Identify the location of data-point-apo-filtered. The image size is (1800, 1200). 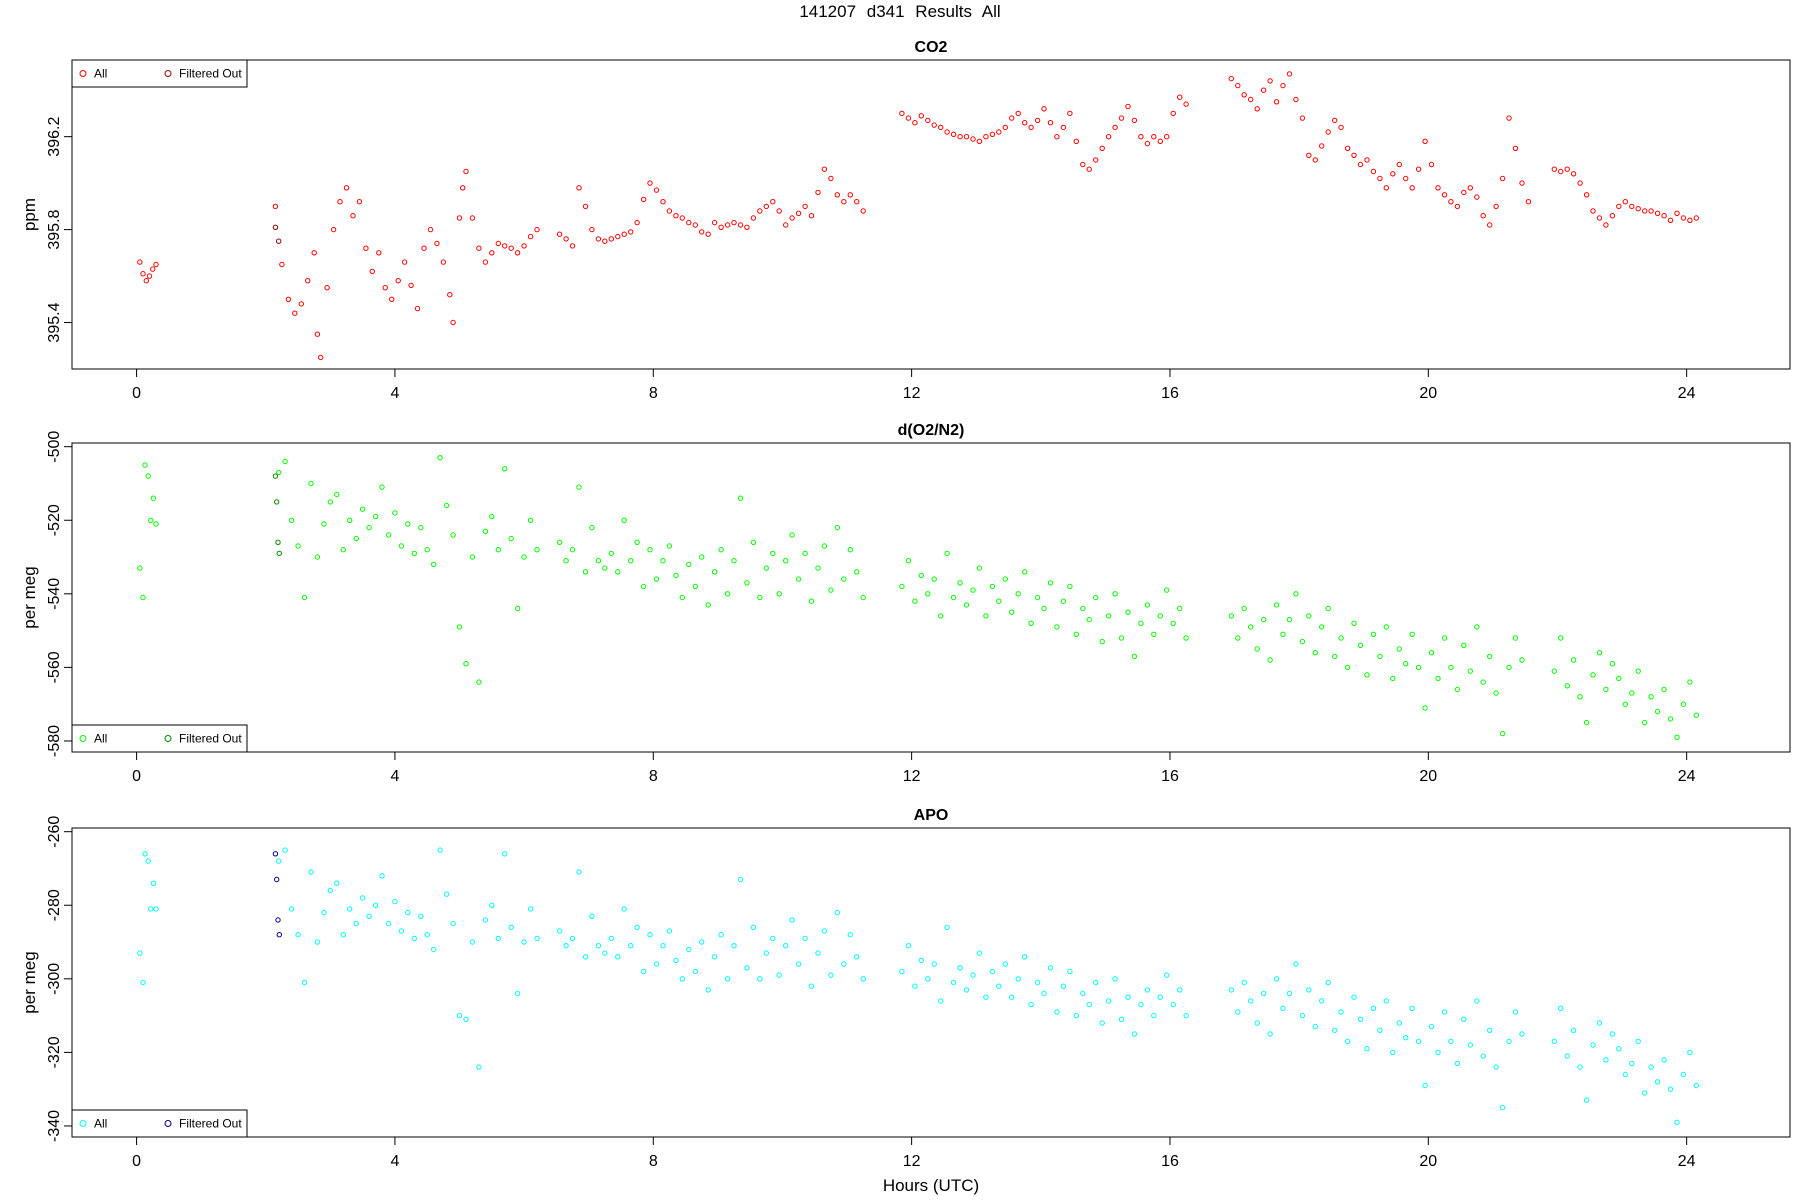
(278, 920).